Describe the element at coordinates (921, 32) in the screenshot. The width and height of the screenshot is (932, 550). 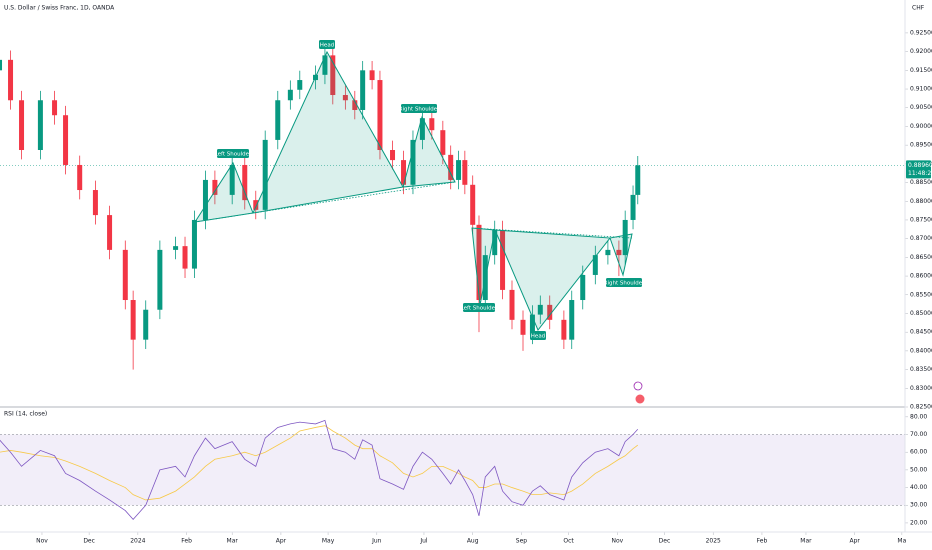
I see `y-tick-label: 0.92500` at that location.